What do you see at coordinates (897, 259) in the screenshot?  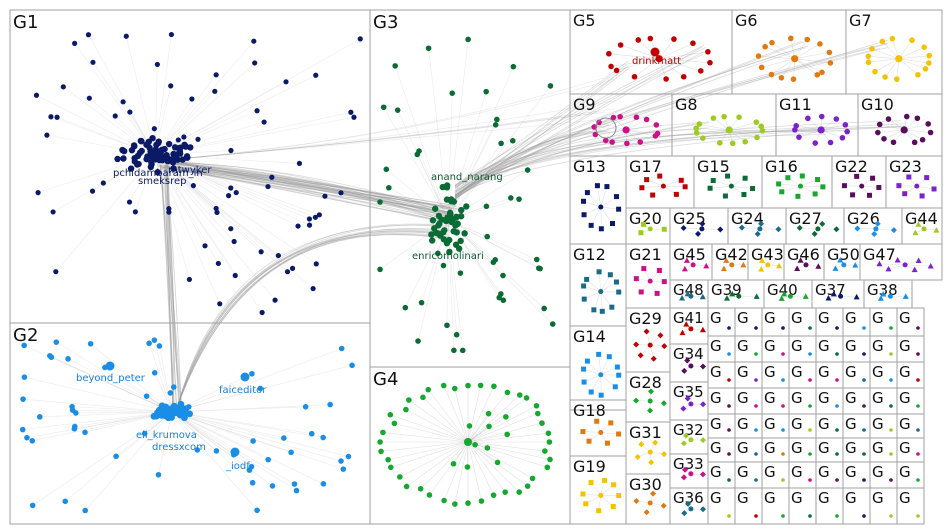 I see `node-g47` at bounding box center [897, 259].